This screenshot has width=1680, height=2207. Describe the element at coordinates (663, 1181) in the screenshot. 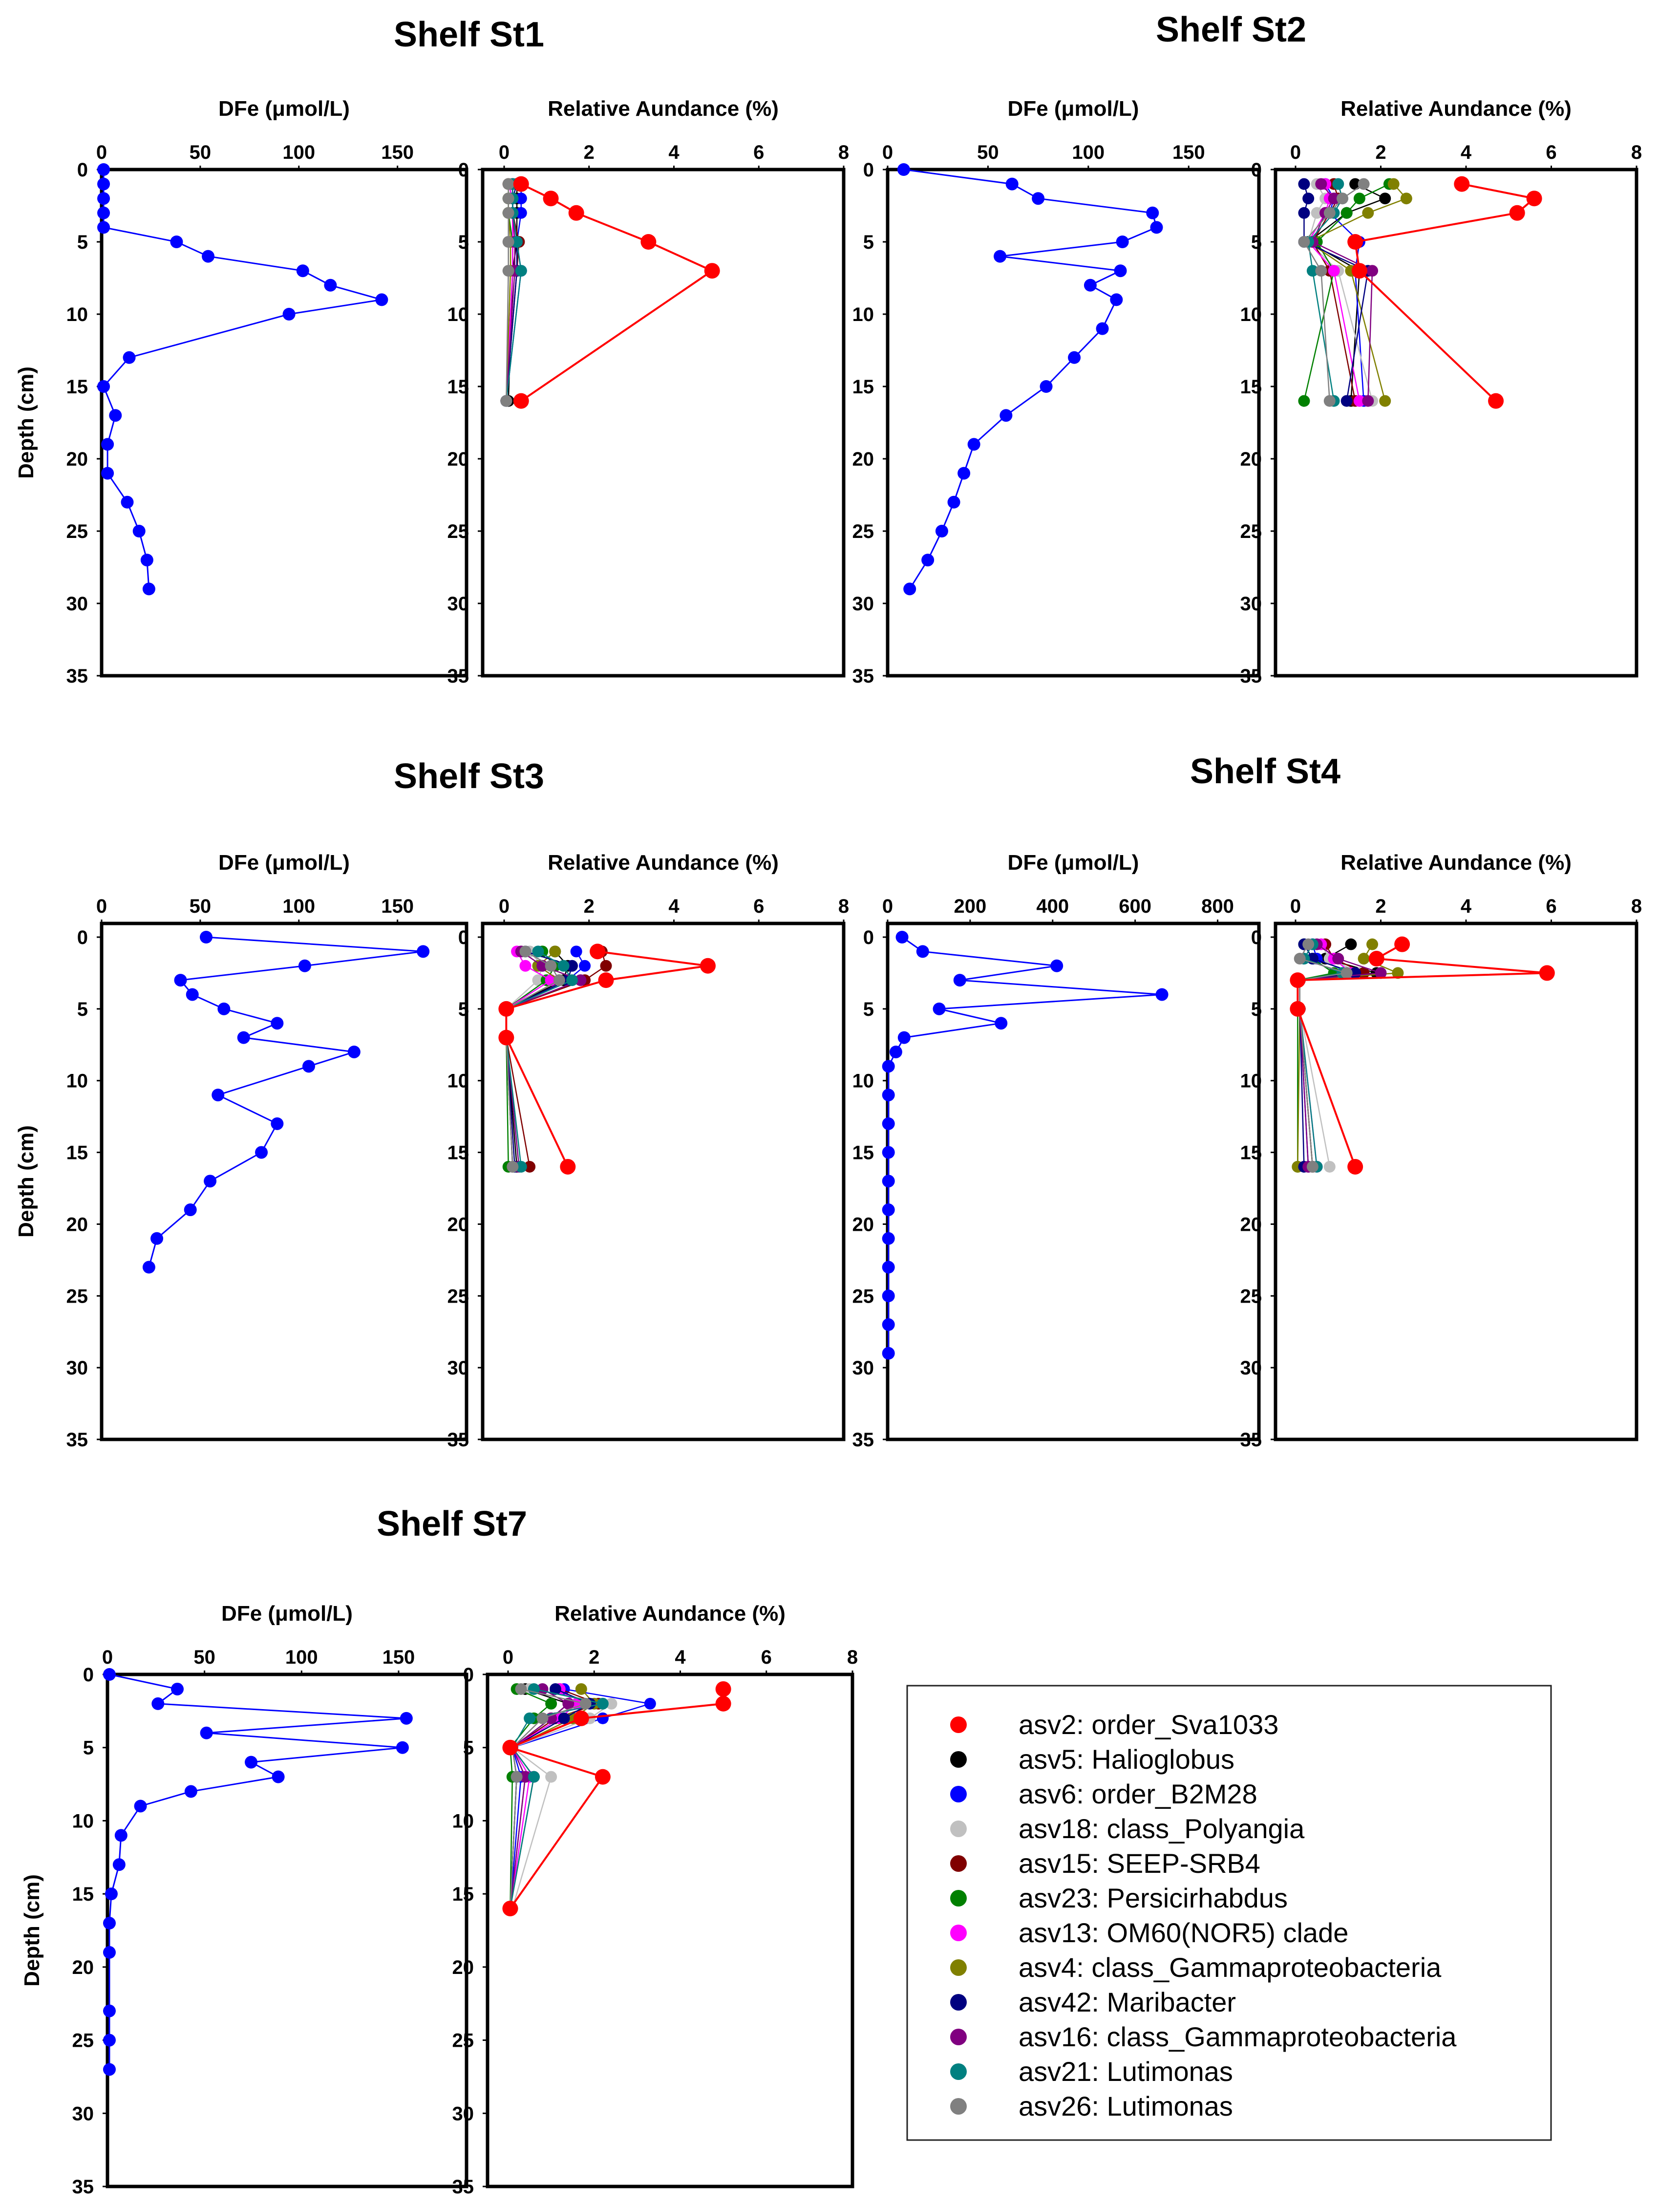

I see `panel-2-abundance-frame` at that location.